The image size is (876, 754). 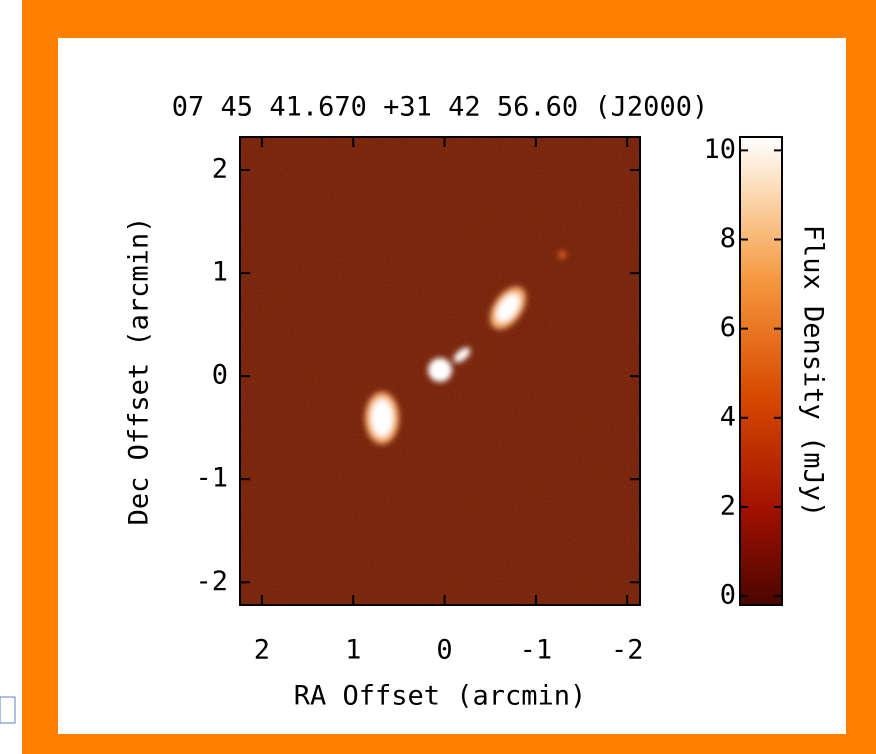 What do you see at coordinates (728, 505) in the screenshot?
I see `colorbar-tick-label: 2` at bounding box center [728, 505].